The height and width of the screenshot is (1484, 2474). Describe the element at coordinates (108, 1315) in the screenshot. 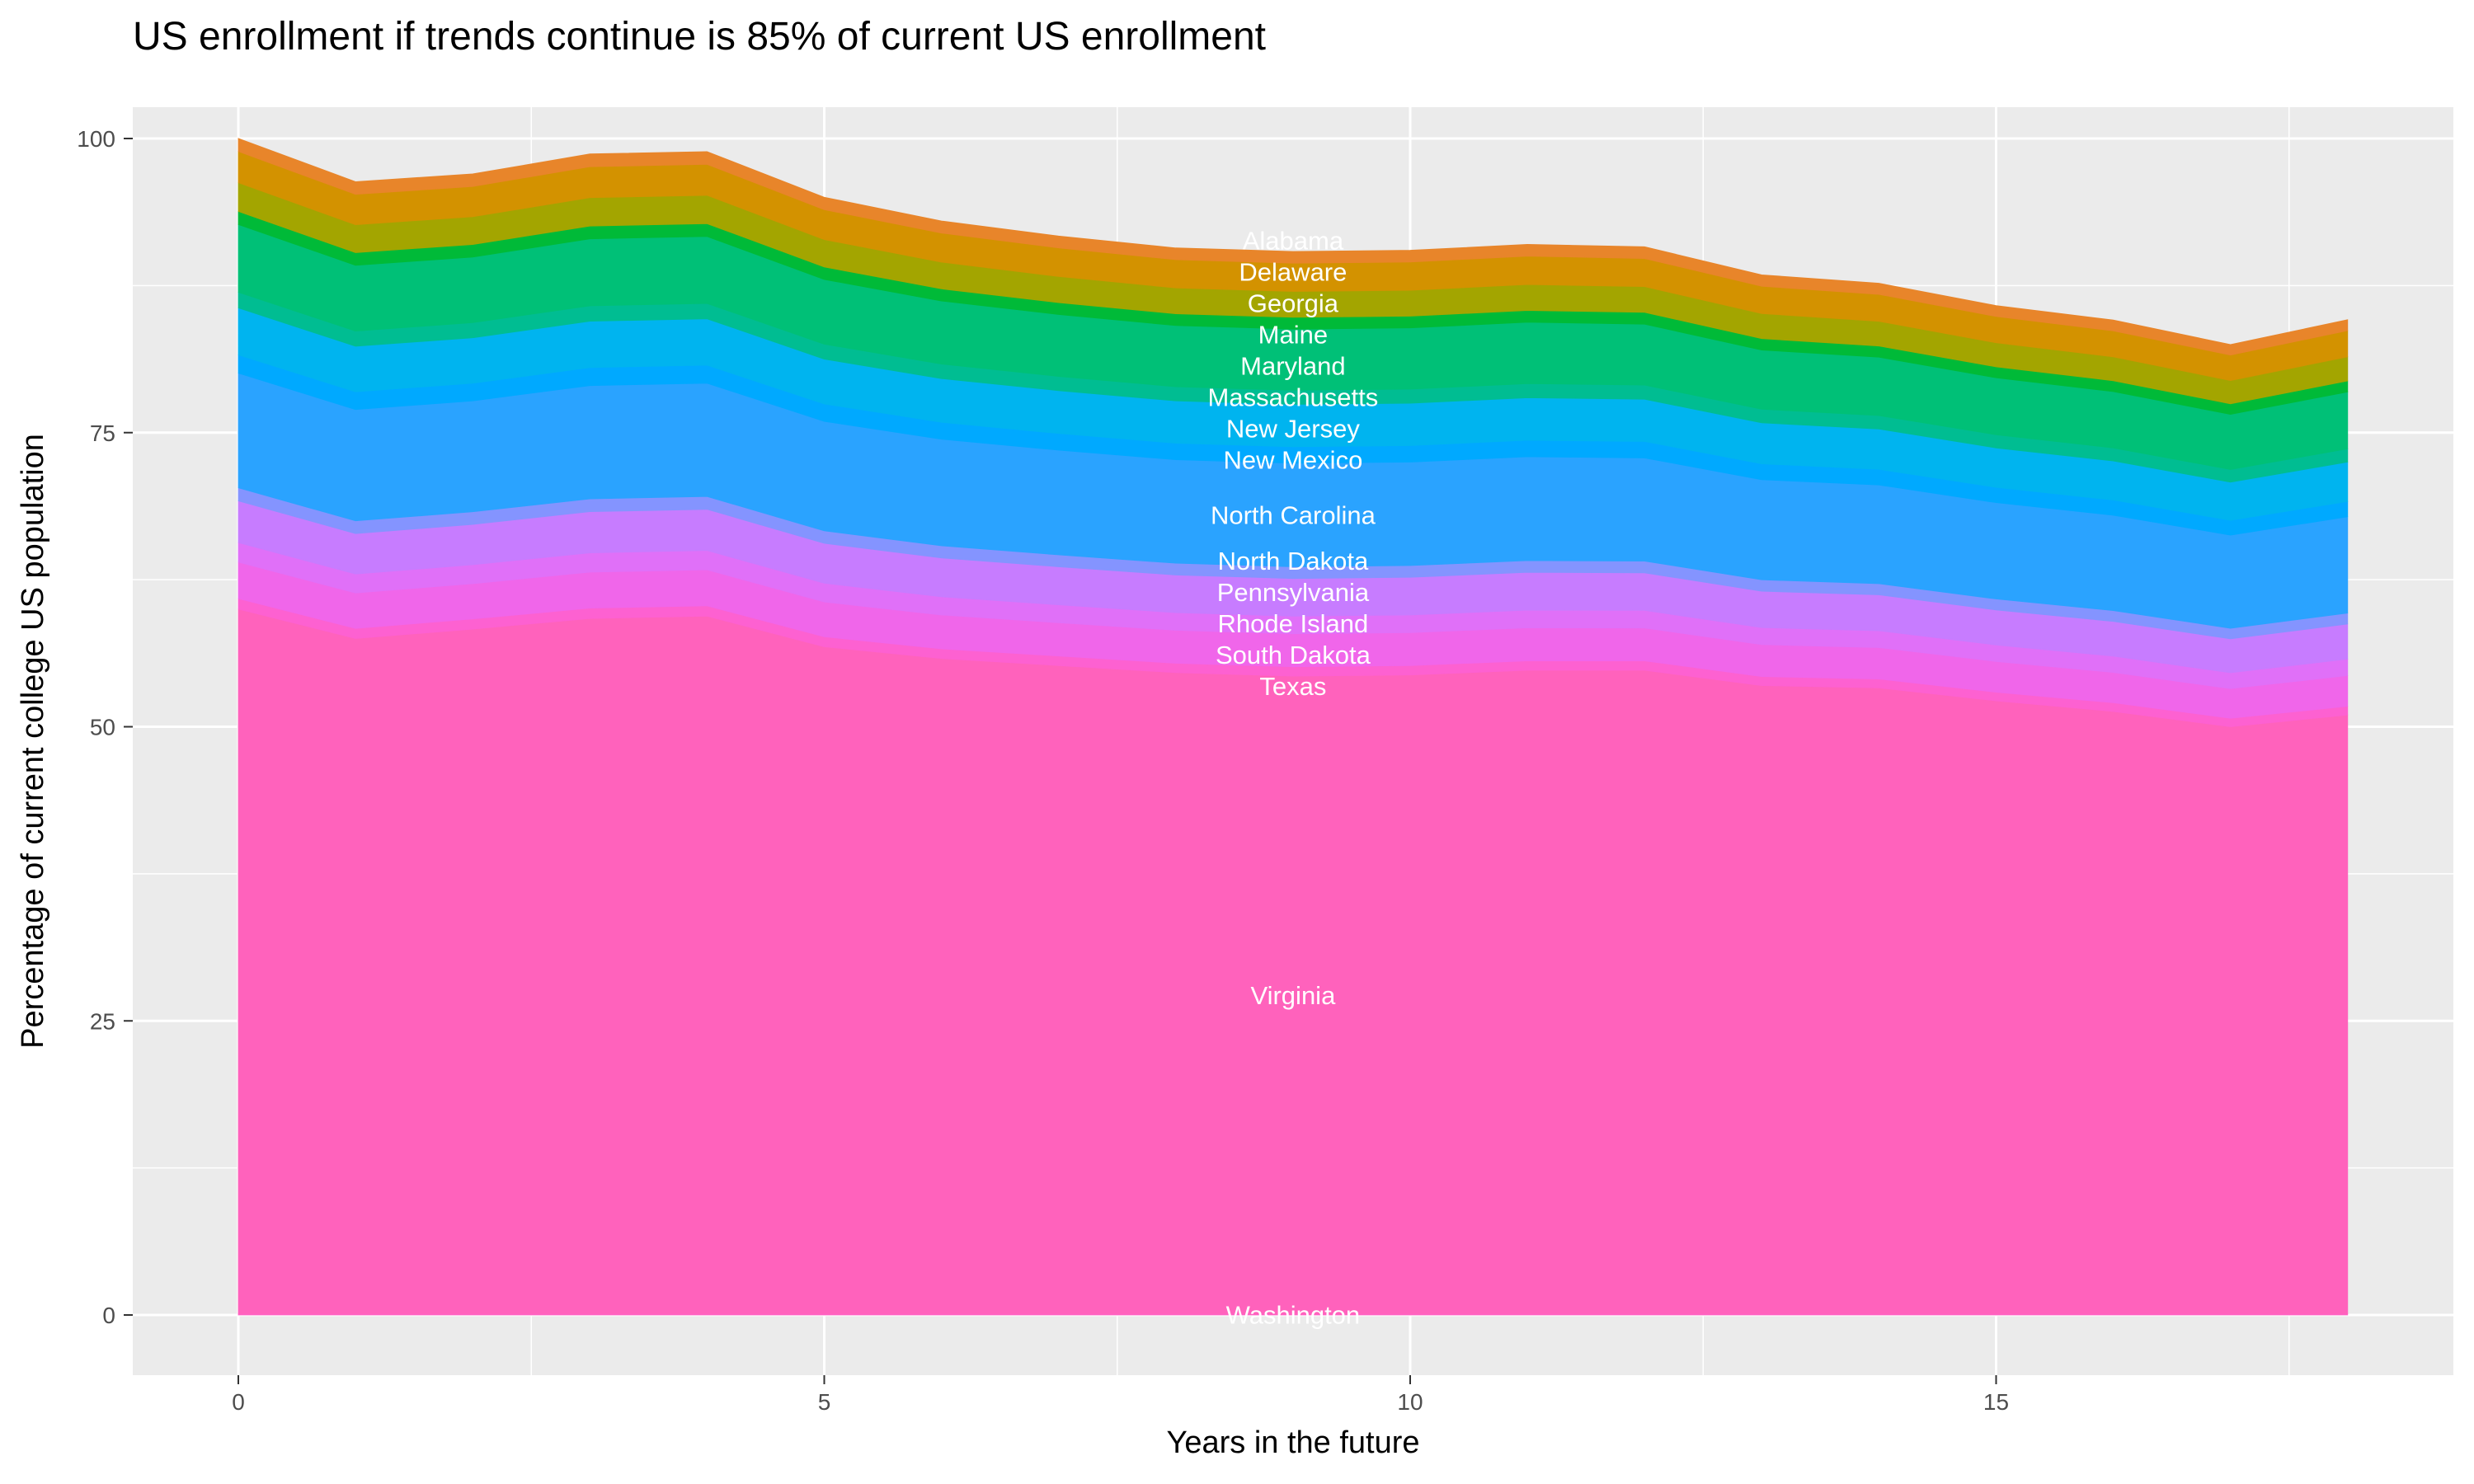

I see `y-tick-label: 0` at that location.